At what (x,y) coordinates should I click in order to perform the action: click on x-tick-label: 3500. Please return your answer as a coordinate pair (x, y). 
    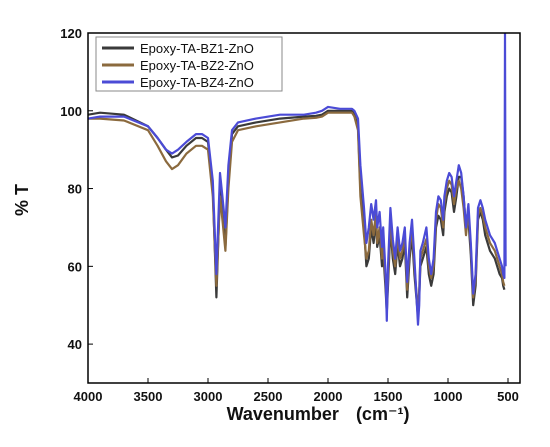
    Looking at the image, I should click on (148, 396).